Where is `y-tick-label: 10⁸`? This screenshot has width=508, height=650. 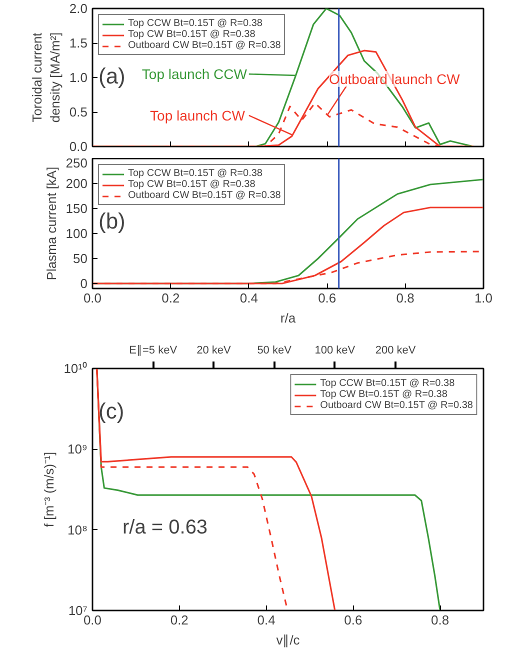 y-tick-label: 10⁸ is located at coordinates (78, 530).